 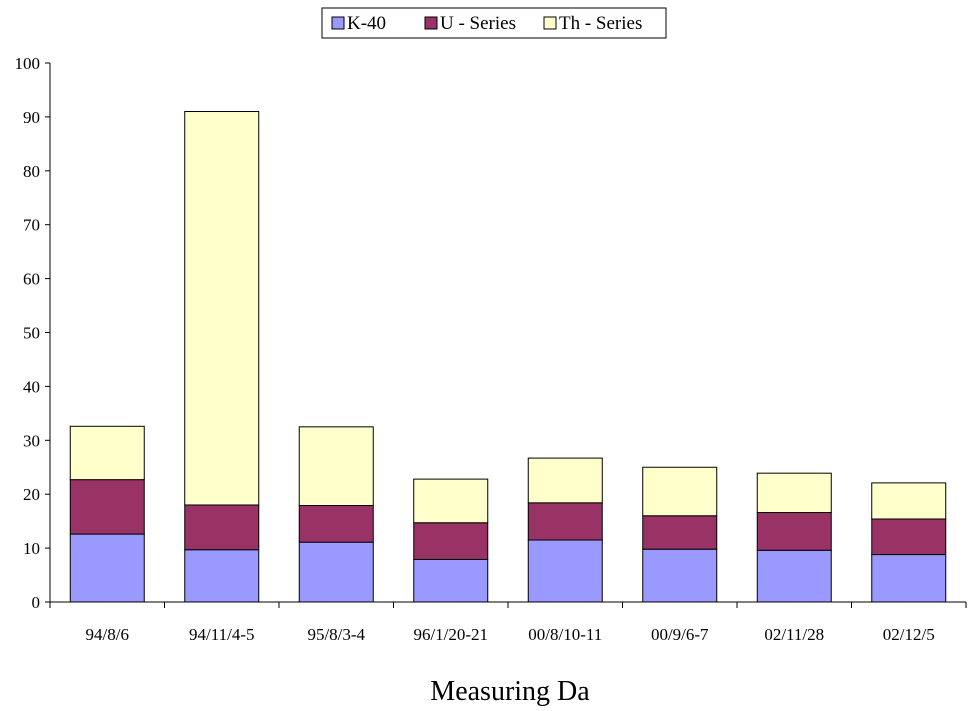 What do you see at coordinates (31, 386) in the screenshot?
I see `y-tick-label: 40` at bounding box center [31, 386].